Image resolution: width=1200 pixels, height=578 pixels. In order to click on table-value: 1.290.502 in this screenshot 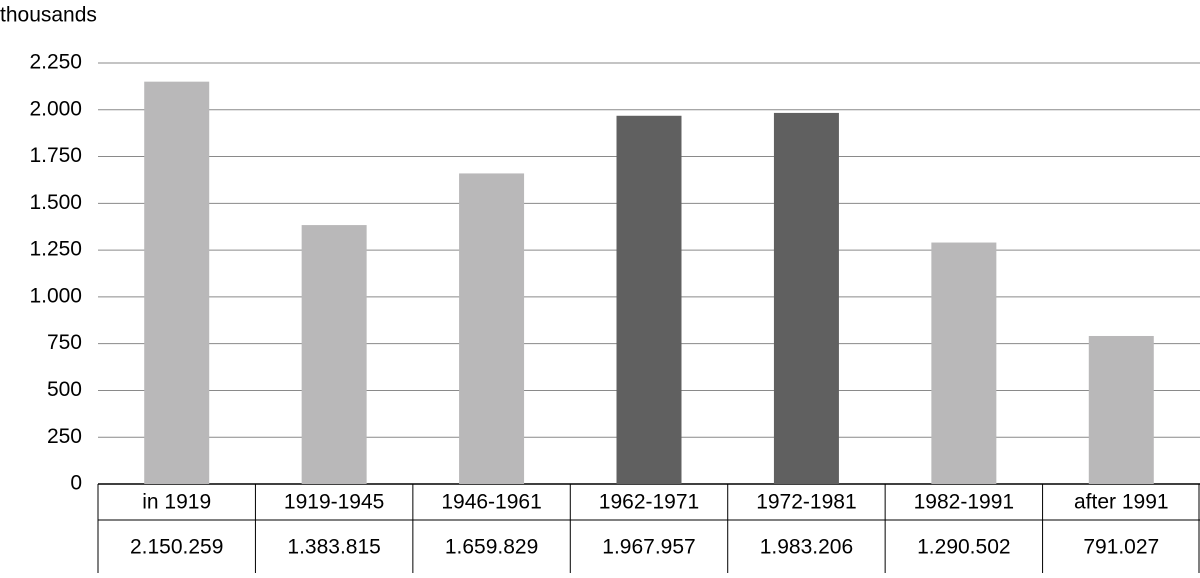, I will do `click(963, 547)`.